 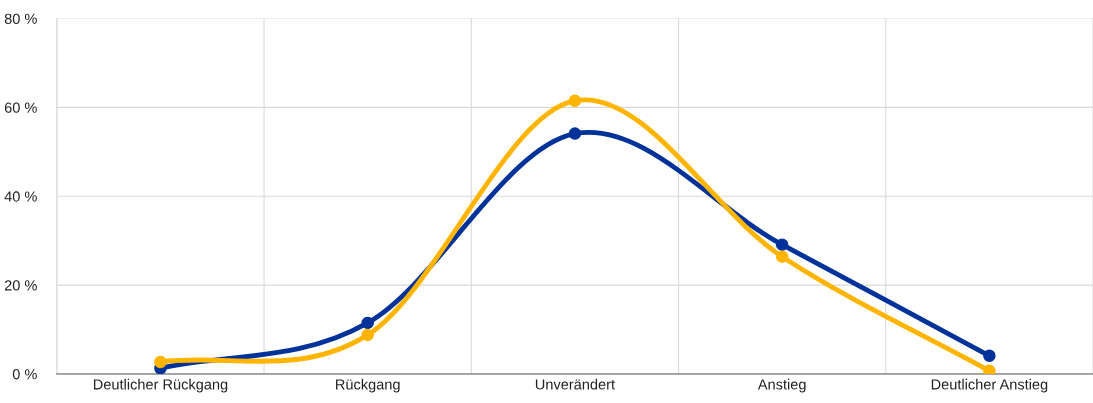 I want to click on x-tick-label: Rückgang, so click(x=368, y=385).